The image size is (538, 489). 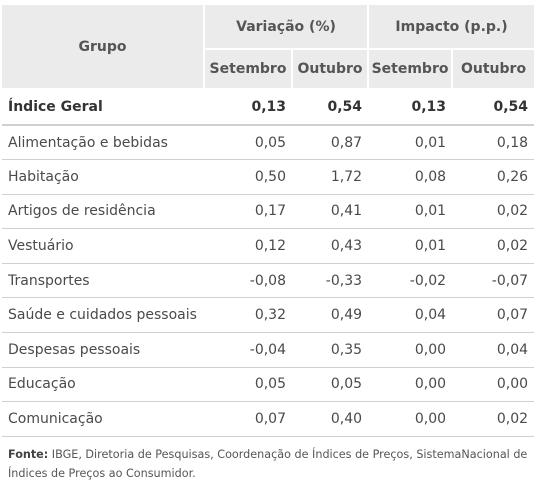 I want to click on cell-variacao-setembro: 0,13, so click(x=248, y=107).